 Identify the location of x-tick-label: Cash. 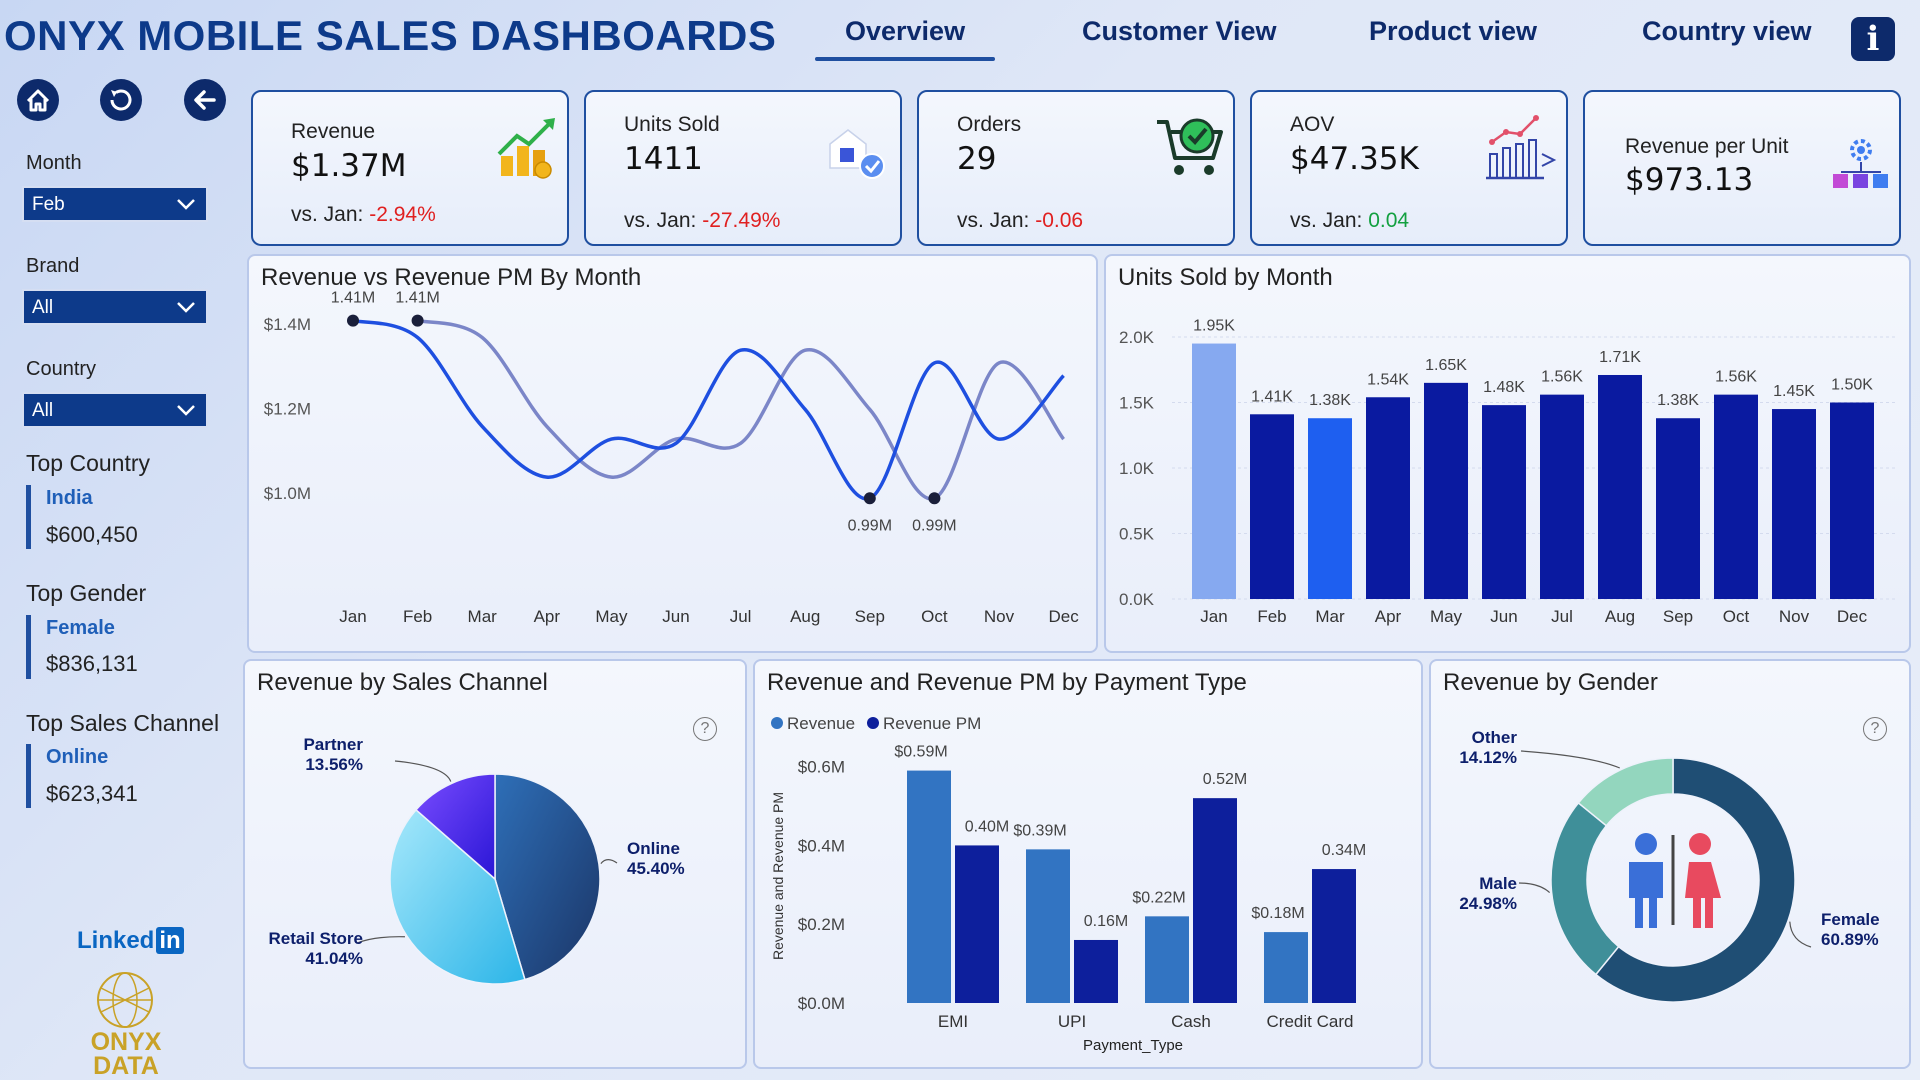
(1191, 1021).